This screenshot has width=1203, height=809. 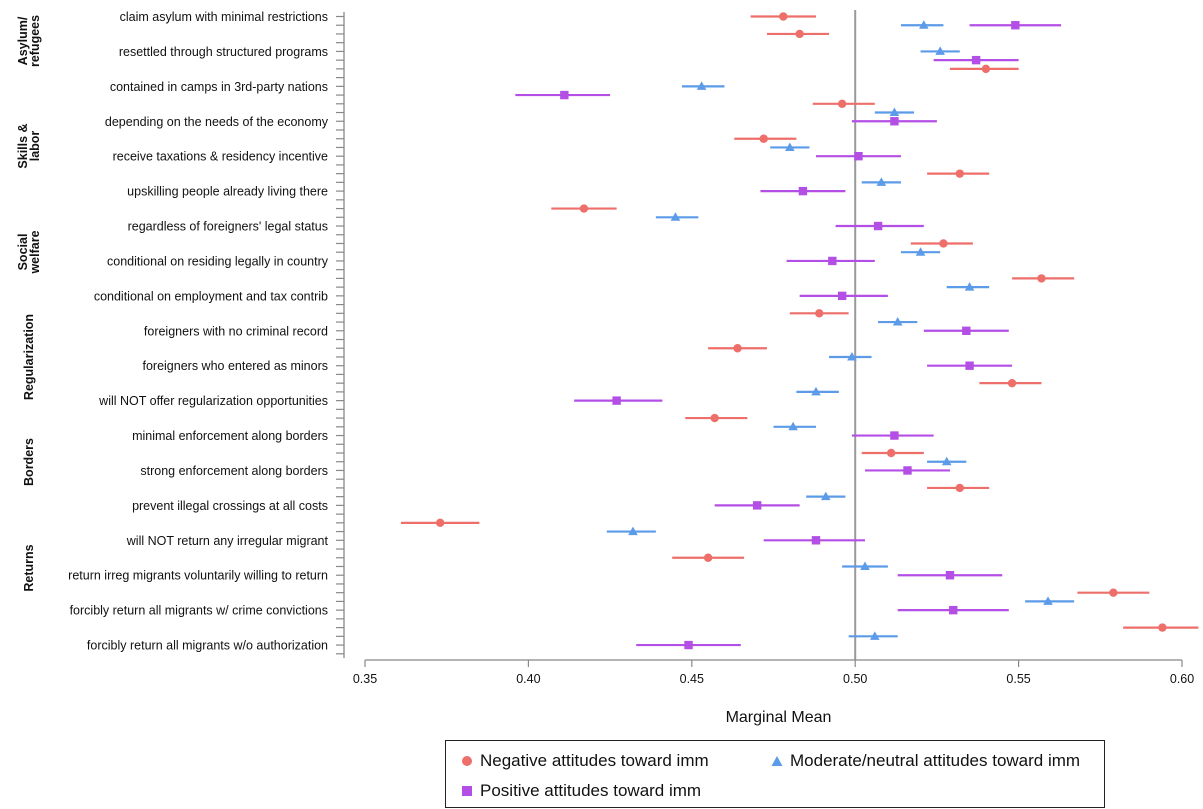 What do you see at coordinates (234, 471) in the screenshot?
I see `row-label: strong enforcement along borders` at bounding box center [234, 471].